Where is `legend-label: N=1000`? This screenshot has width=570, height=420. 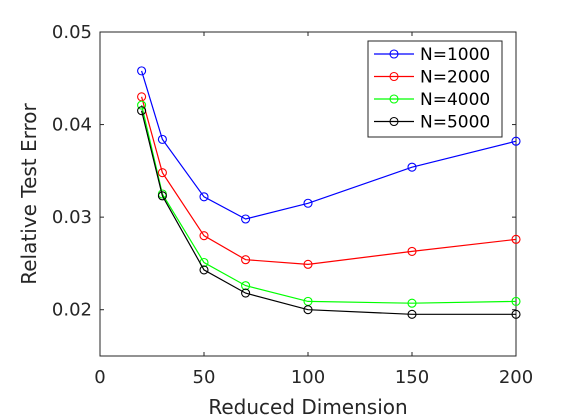 legend-label: N=1000 is located at coordinates (455, 55).